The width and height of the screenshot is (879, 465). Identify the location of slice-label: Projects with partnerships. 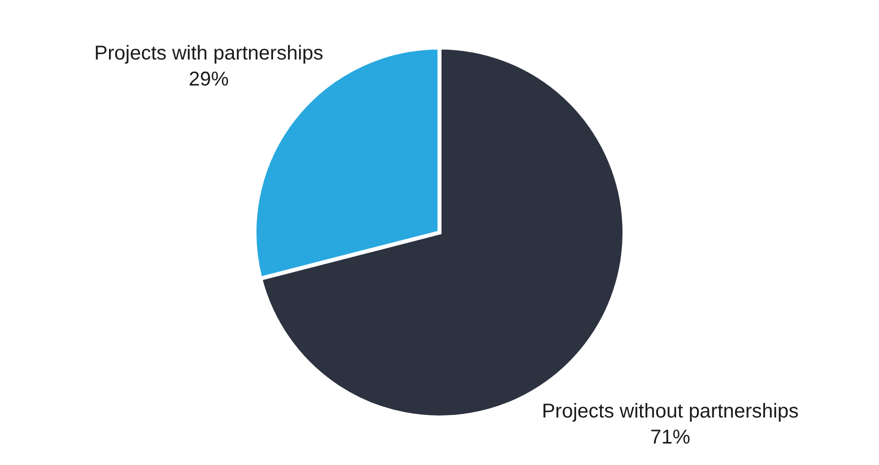
(209, 53).